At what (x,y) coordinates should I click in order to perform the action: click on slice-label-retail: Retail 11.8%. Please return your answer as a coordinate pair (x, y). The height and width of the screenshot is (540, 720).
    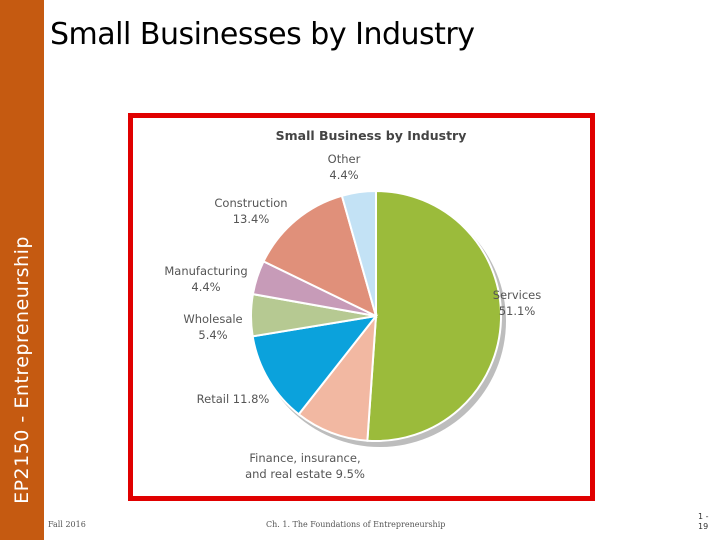
    Looking at the image, I should click on (233, 399).